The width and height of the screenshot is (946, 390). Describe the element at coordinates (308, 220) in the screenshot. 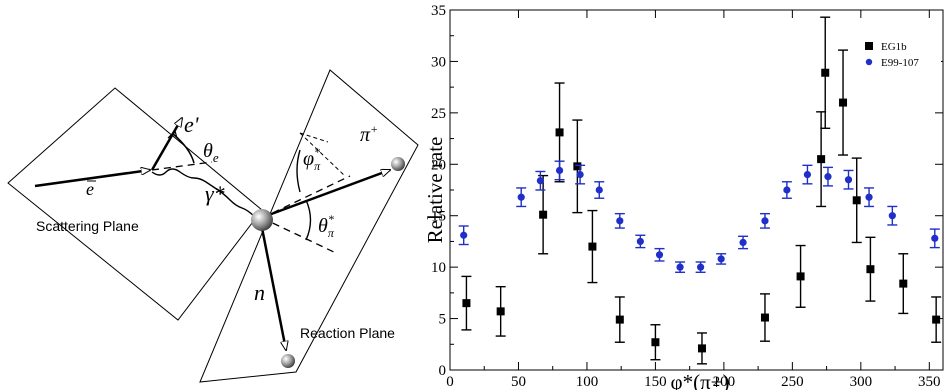

I see `theta-pi-arc` at that location.